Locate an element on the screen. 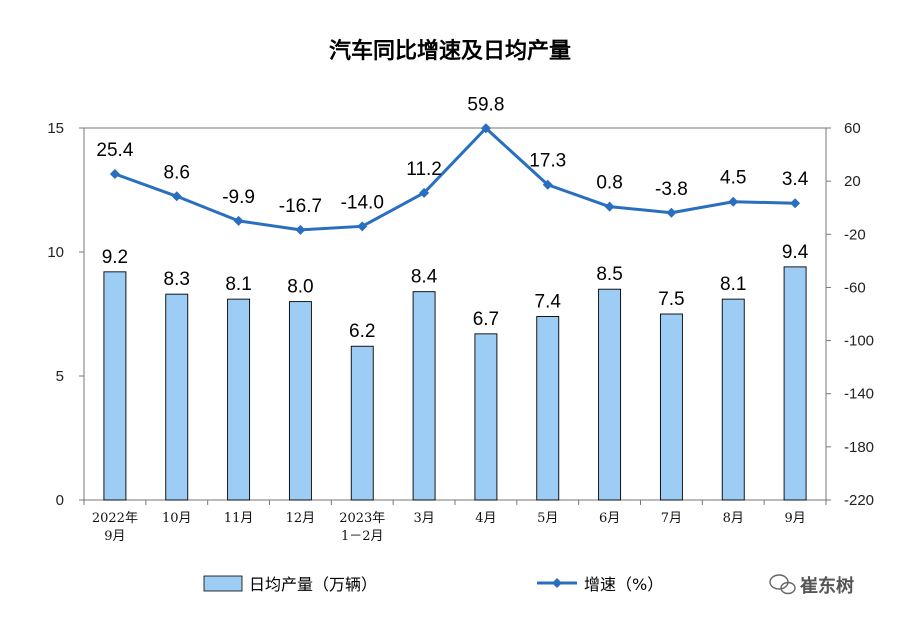 The image size is (900, 623). line-value-label: -14.0 is located at coordinates (362, 202).